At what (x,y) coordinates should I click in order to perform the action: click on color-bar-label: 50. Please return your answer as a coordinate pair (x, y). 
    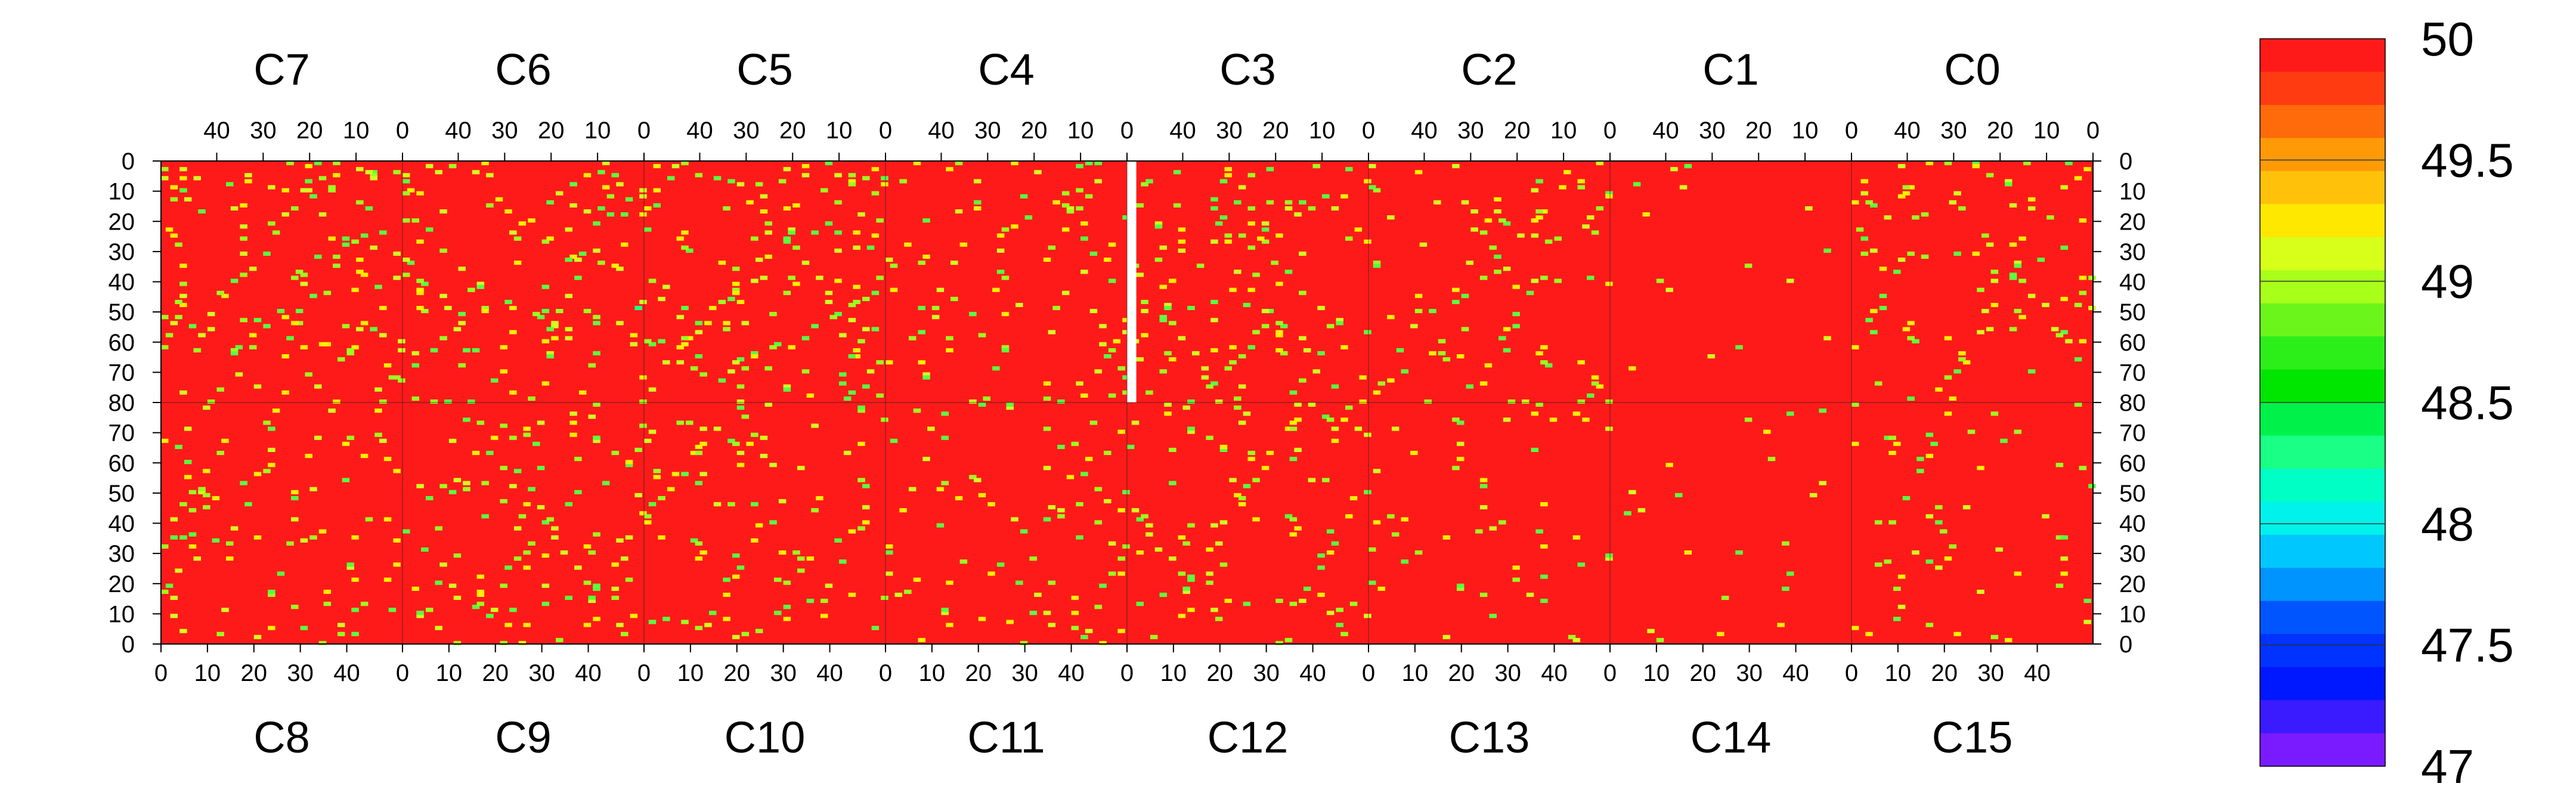
    Looking at the image, I should click on (2448, 40).